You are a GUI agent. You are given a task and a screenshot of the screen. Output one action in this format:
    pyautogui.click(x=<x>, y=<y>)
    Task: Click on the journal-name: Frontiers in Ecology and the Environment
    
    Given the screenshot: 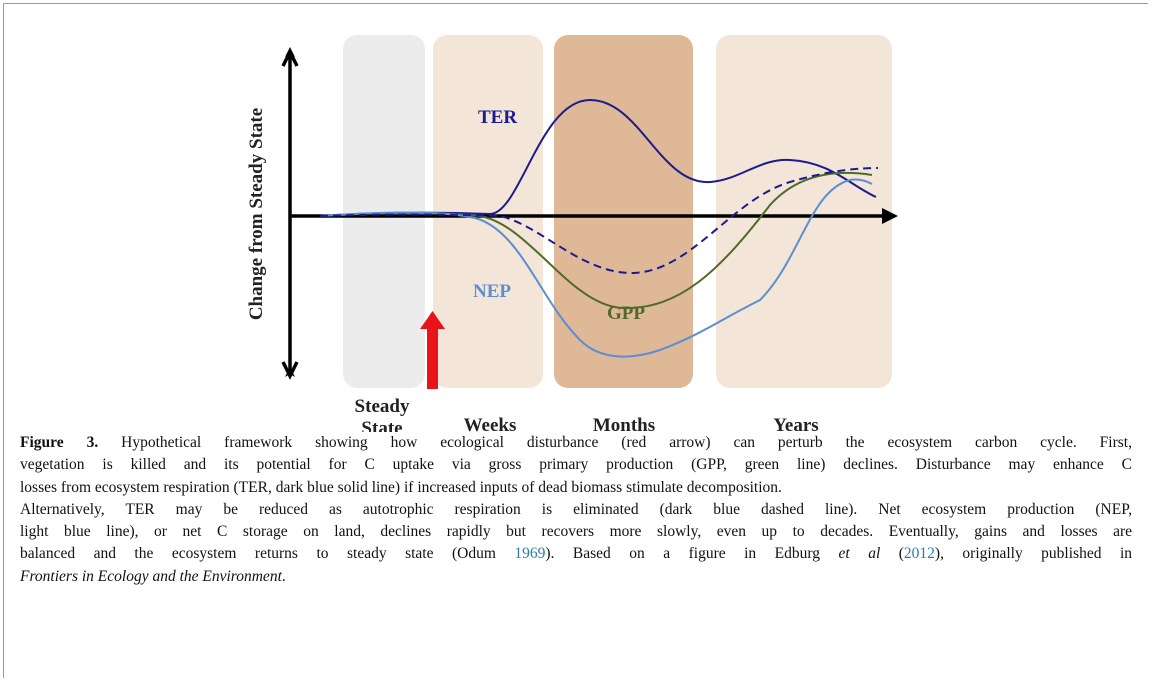 What is the action you would take?
    pyautogui.click(x=151, y=576)
    